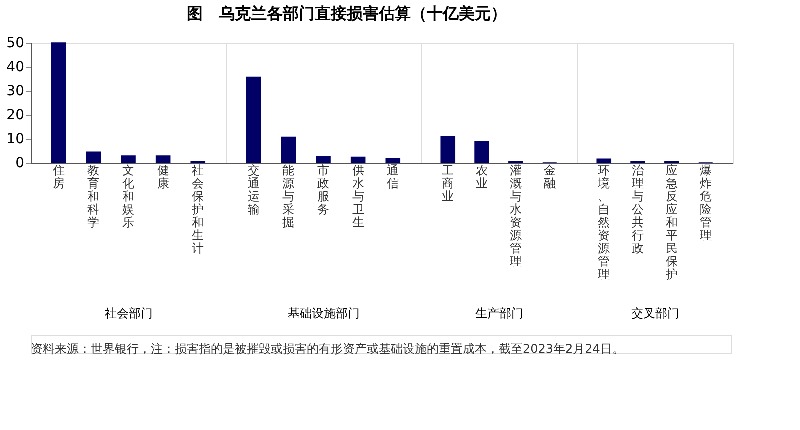 This screenshot has width=800, height=430. I want to click on category-label: 应急反应和平民保护, so click(672, 223).